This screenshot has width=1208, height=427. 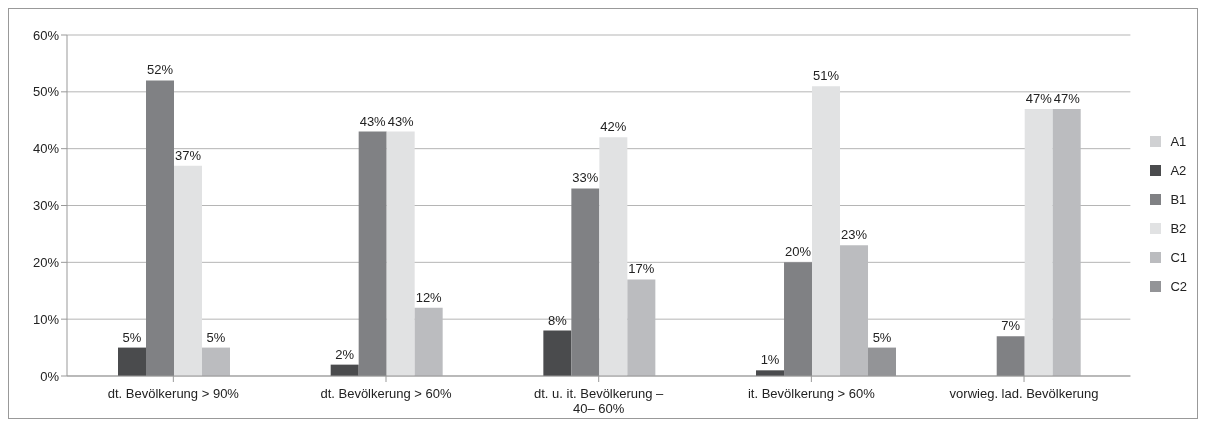 I want to click on x-tick-label: it. Bevölkerung > 60%, so click(x=811, y=393).